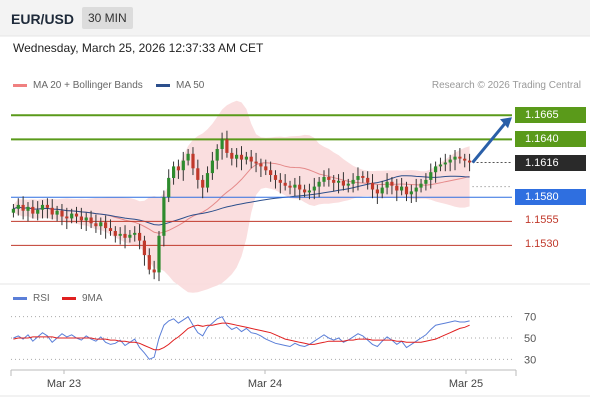 This screenshot has height=400, width=590. What do you see at coordinates (506, 123) in the screenshot?
I see `projection-arrow-head` at bounding box center [506, 123].